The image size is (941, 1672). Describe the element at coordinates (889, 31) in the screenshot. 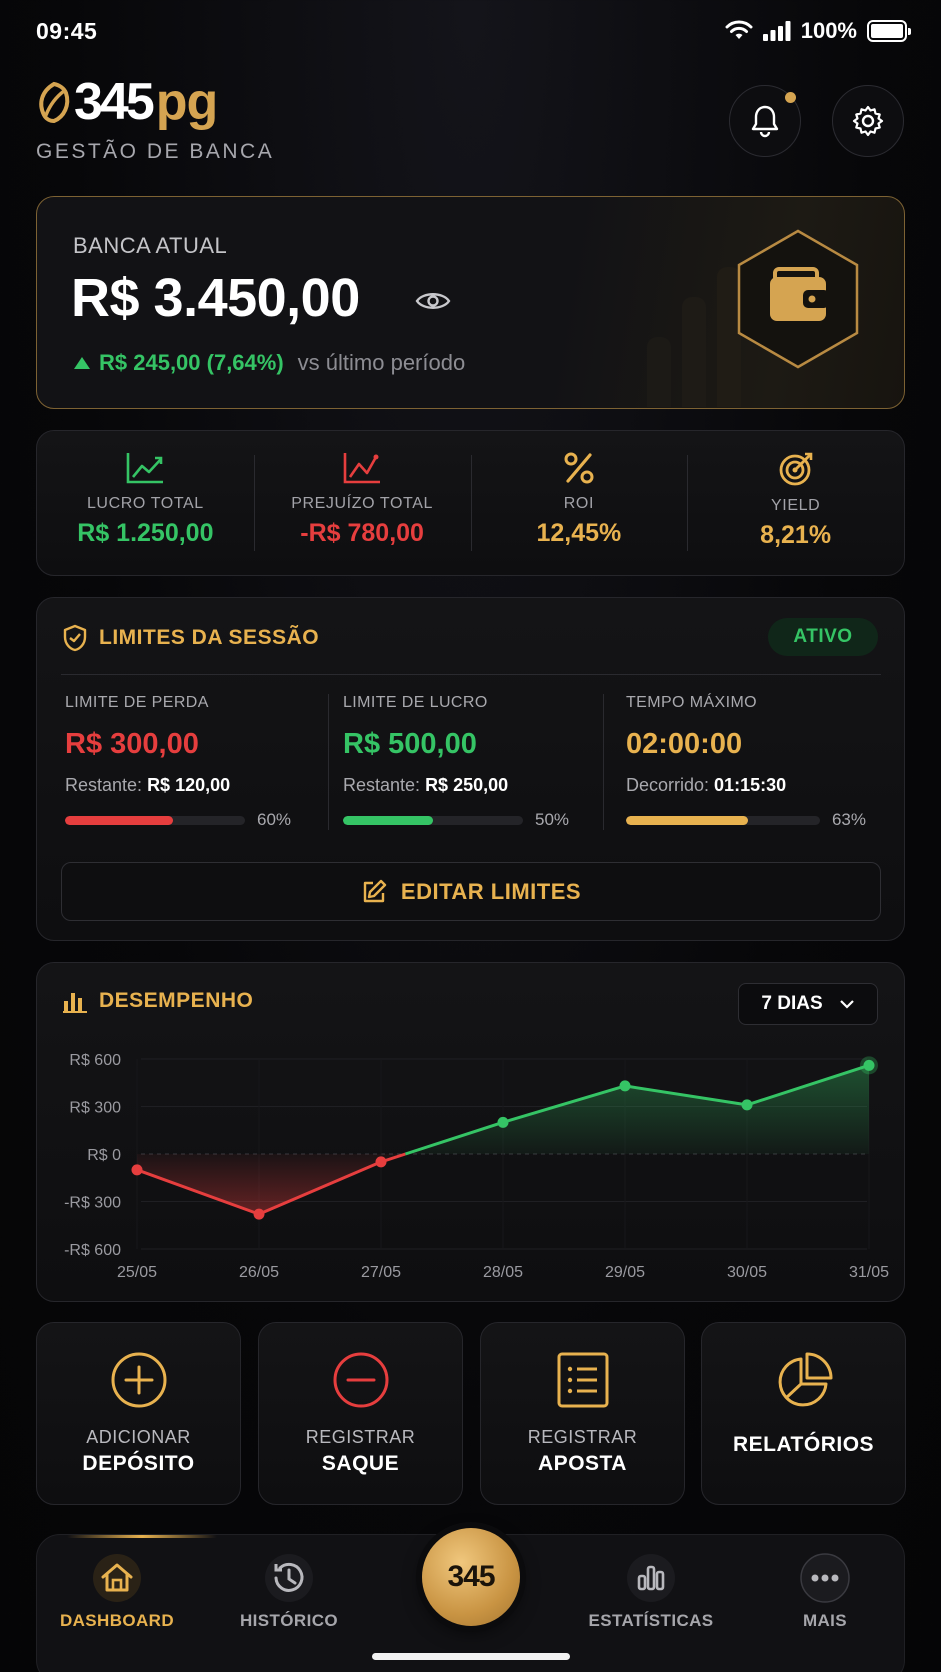

I see `battery-icon` at that location.